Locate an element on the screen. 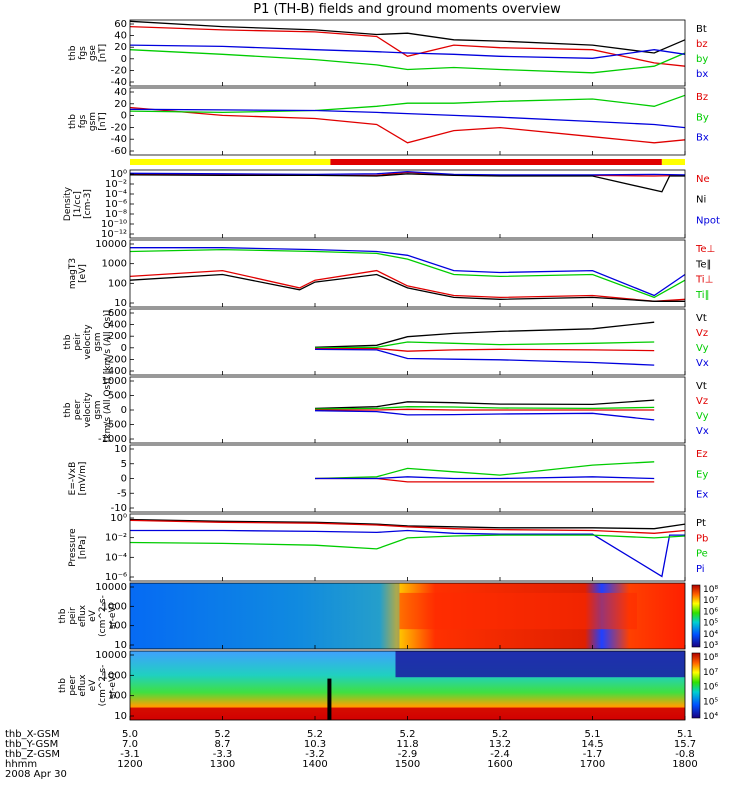 This screenshot has width=750, height=800. y-axis-label: (cm^2-s- is located at coordinates (103, 616).